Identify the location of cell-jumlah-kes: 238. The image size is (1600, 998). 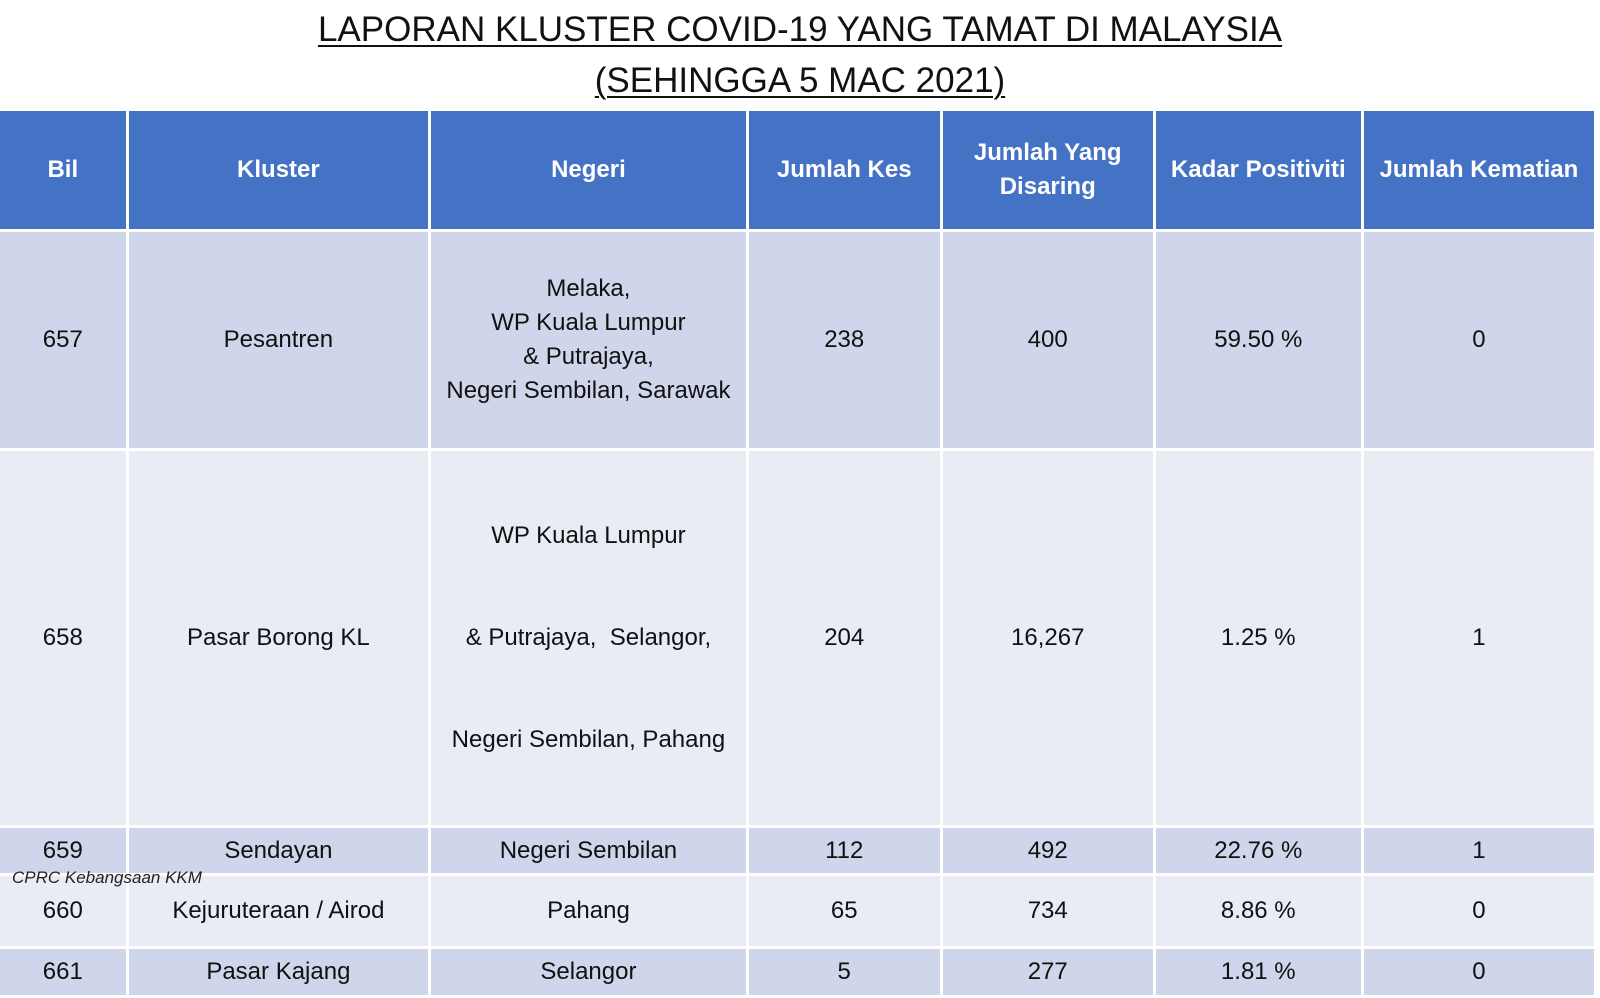
(844, 340).